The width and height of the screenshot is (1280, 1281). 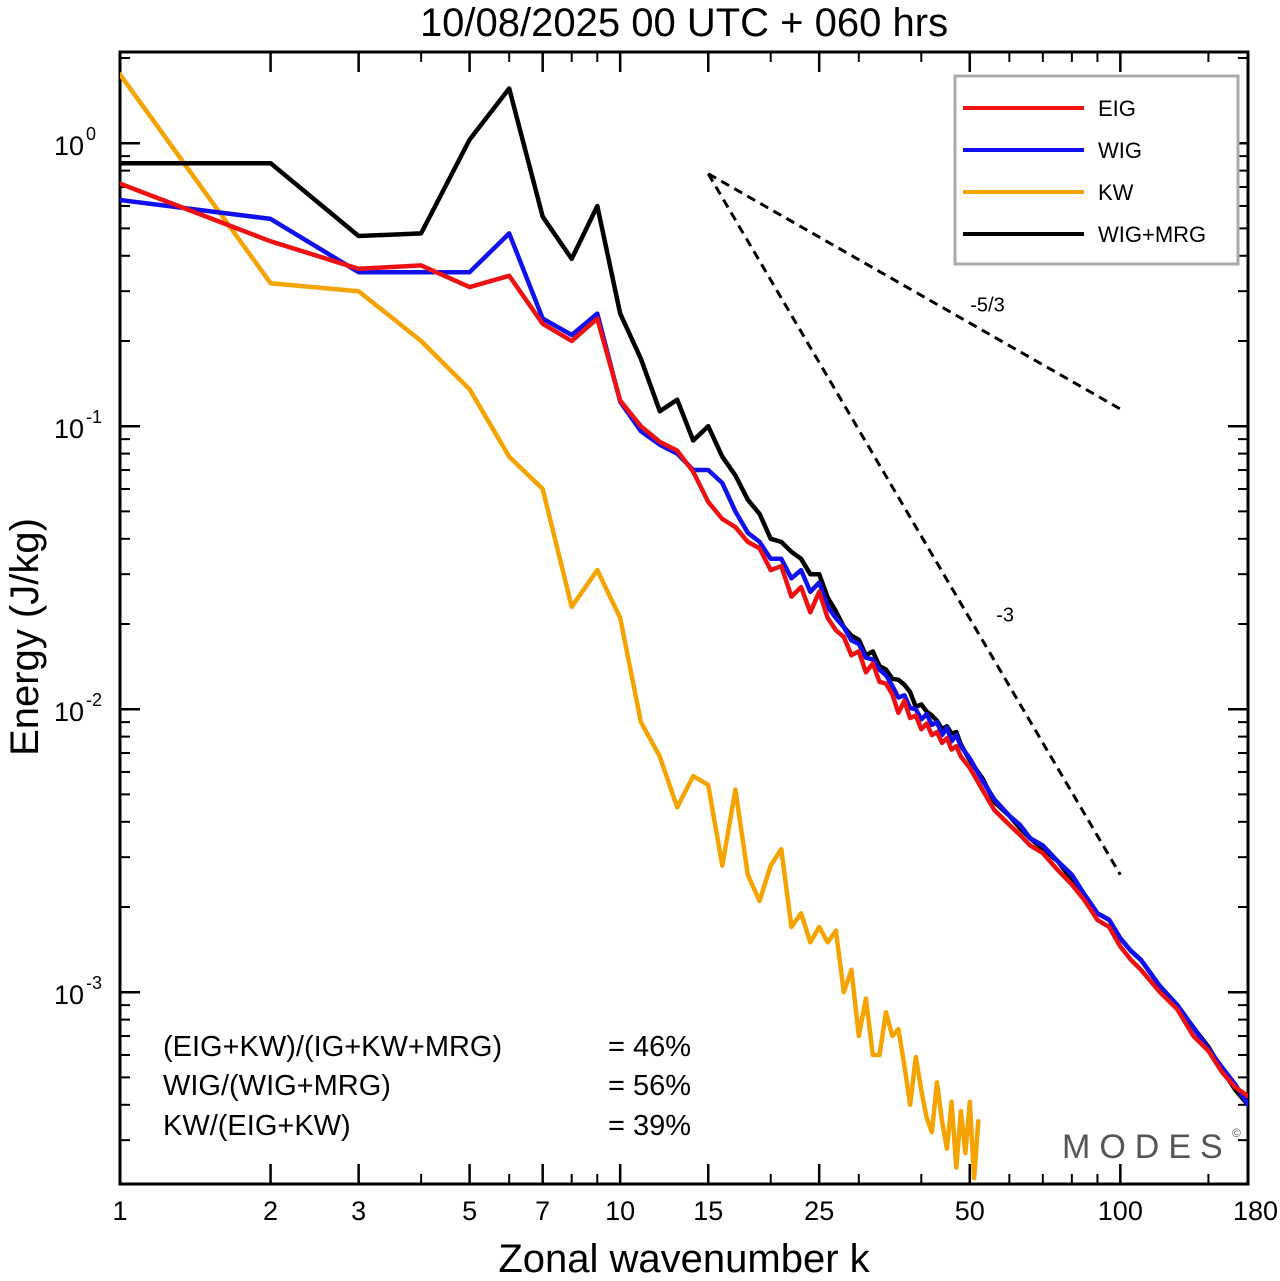 What do you see at coordinates (1117, 108) in the screenshot?
I see `legend-label-0: EIG` at bounding box center [1117, 108].